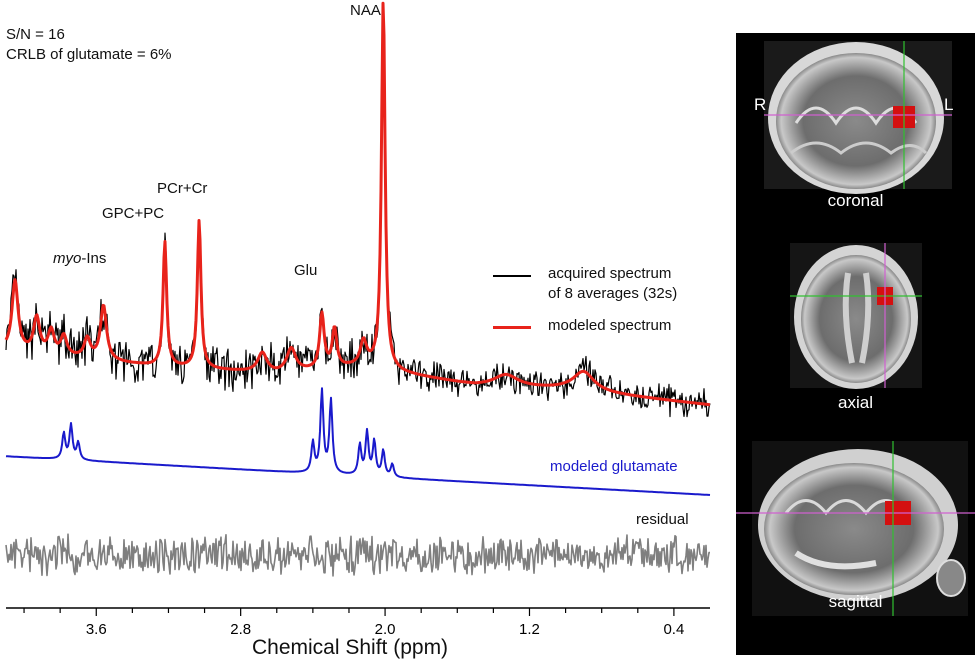 Image resolution: width=975 pixels, height=662 pixels. I want to click on x-axis-title: Chemical Shift (ppm), so click(350, 647).